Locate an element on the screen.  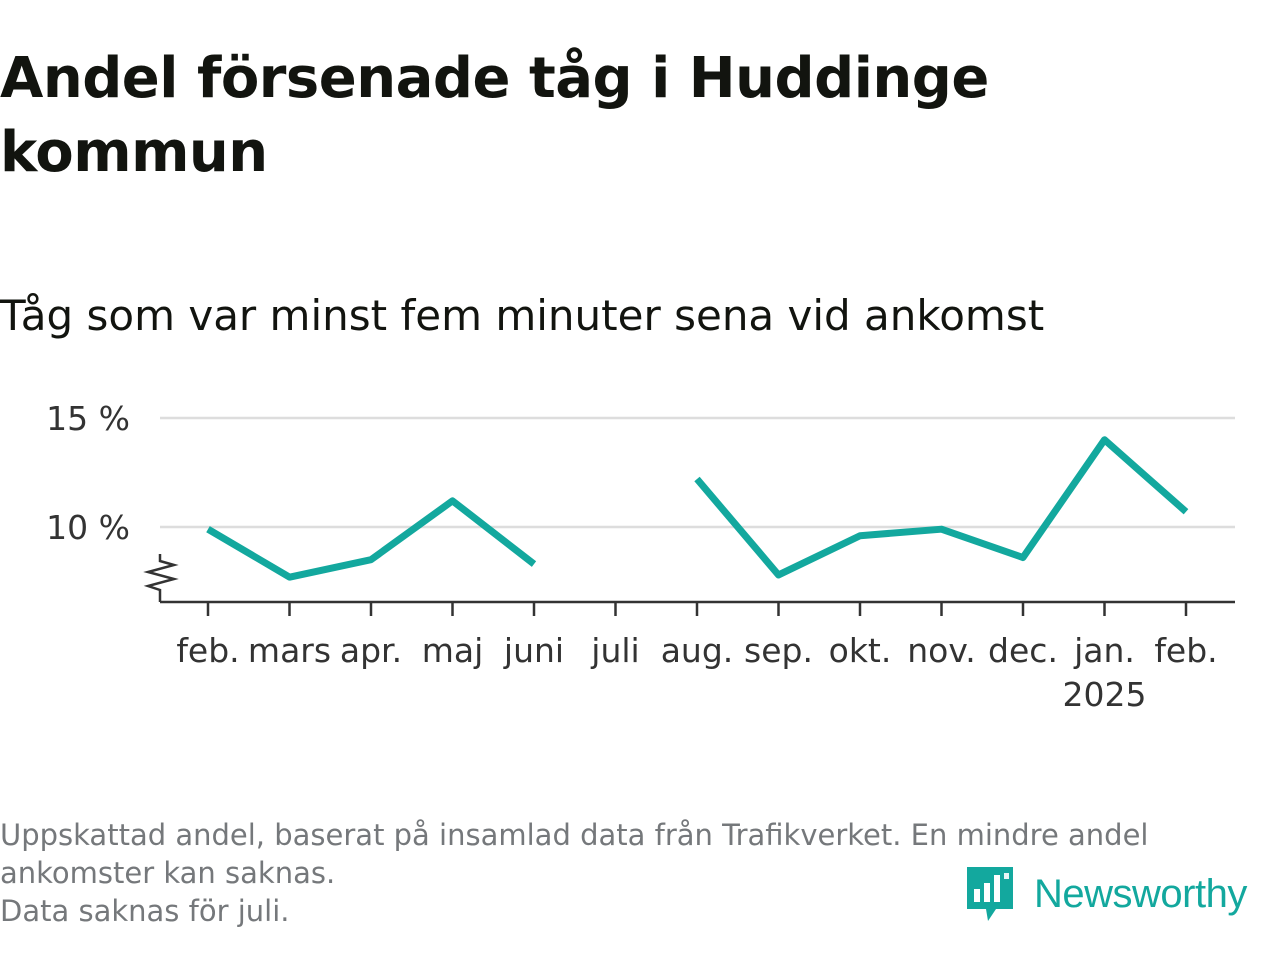
x-tick-label: nov. is located at coordinates (941, 650).